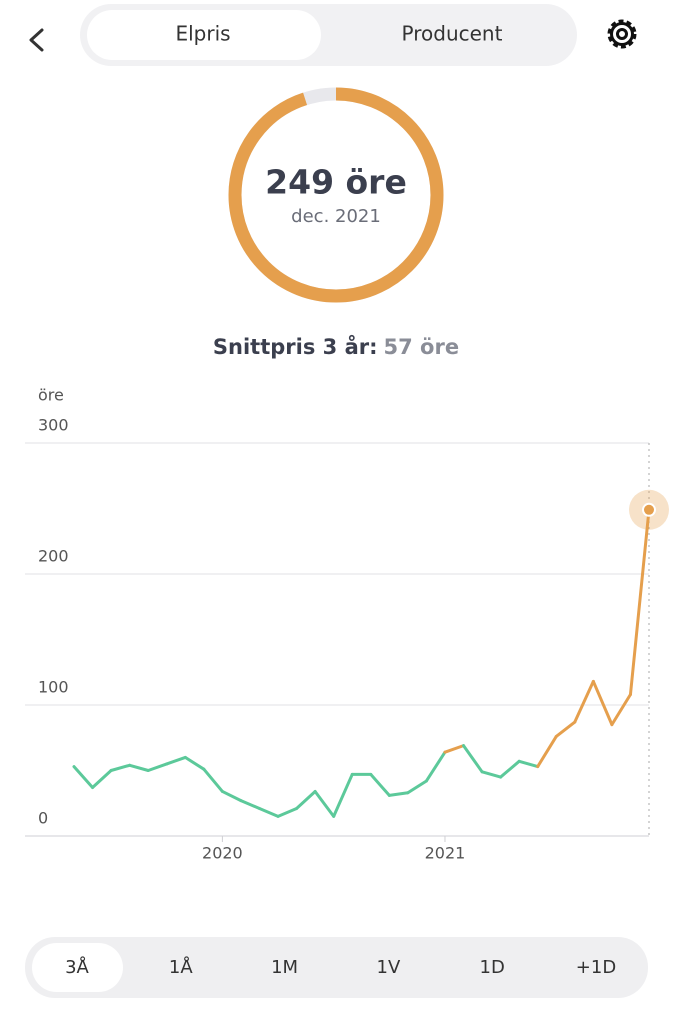 This screenshot has width=673, height=1024. I want to click on average-value: 57 öre, so click(422, 347).